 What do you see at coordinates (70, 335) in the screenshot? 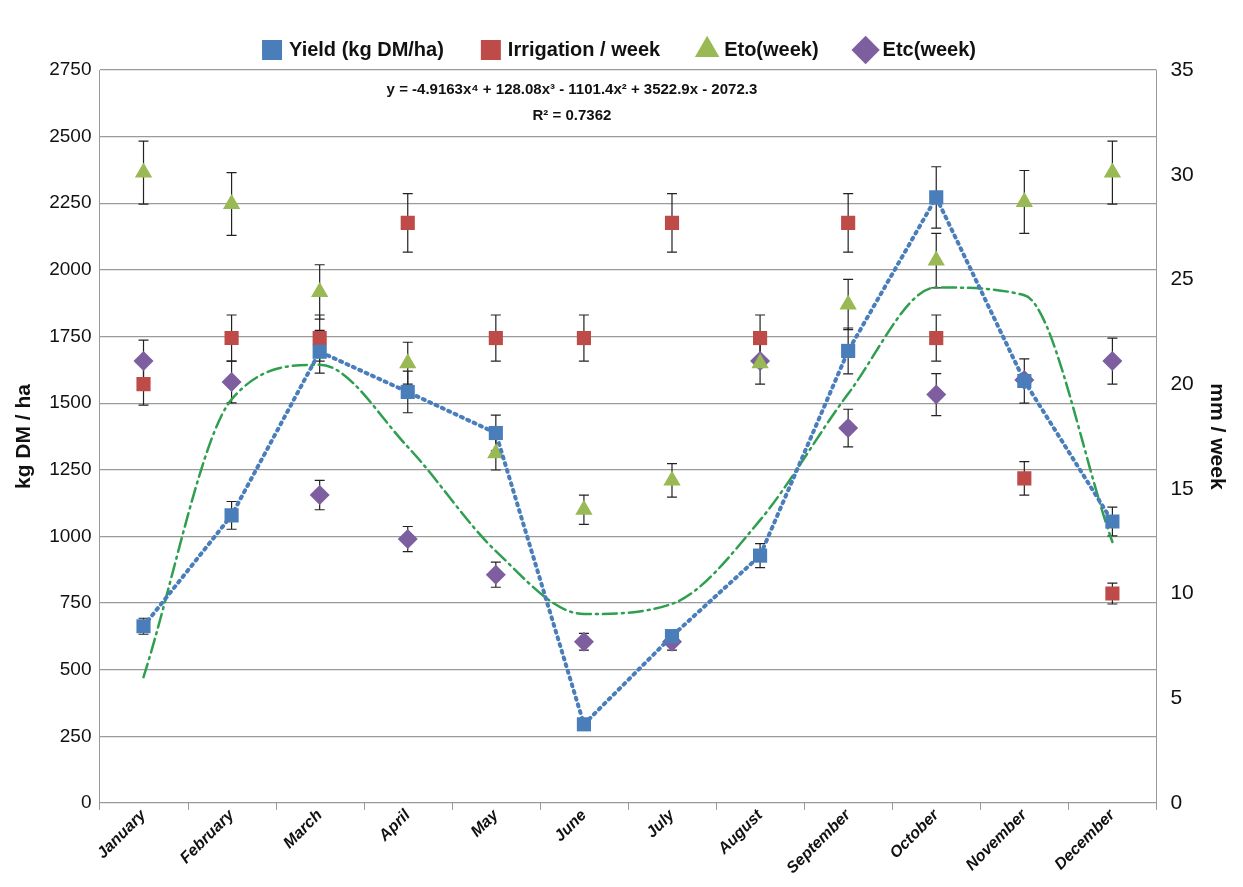
I see `y-tick-label: 1750` at bounding box center [70, 335].